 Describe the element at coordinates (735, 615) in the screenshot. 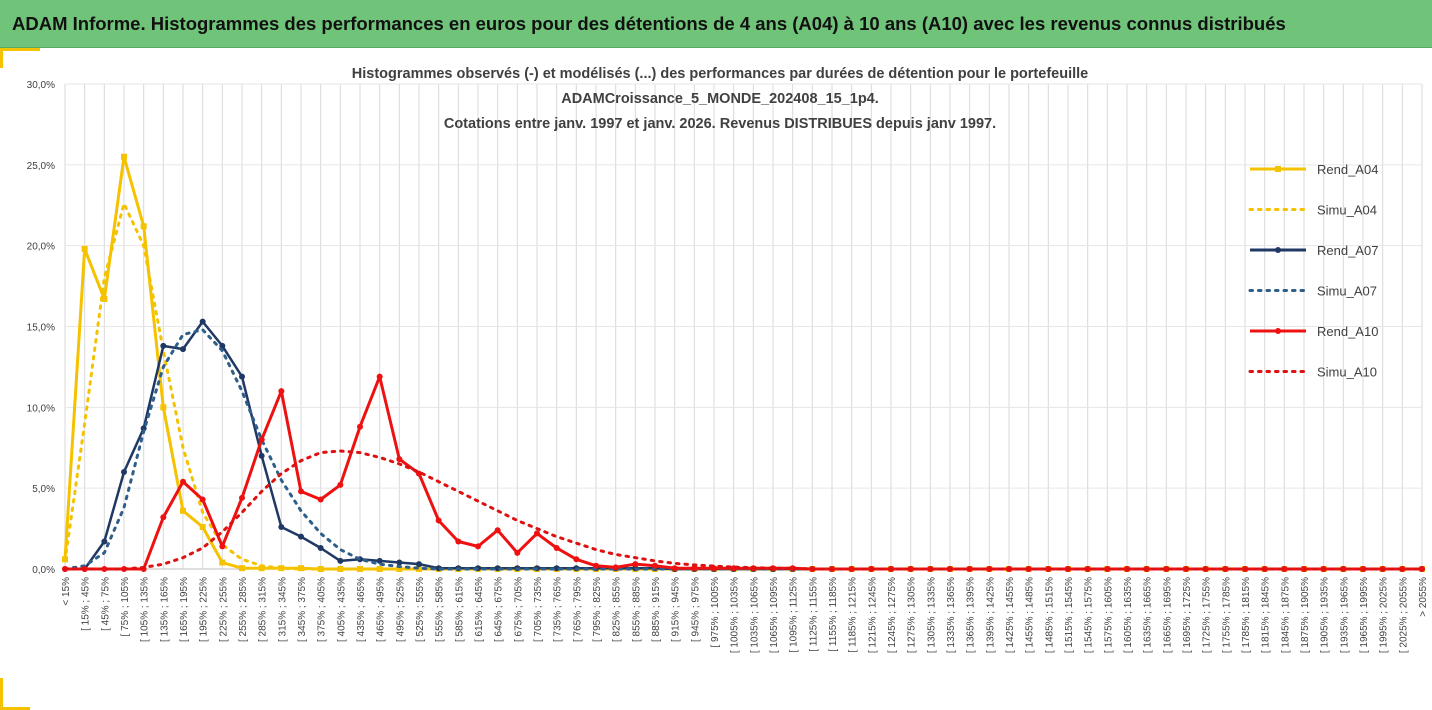

I see `x-tick-label: [ 1005% ; 1035%` at that location.